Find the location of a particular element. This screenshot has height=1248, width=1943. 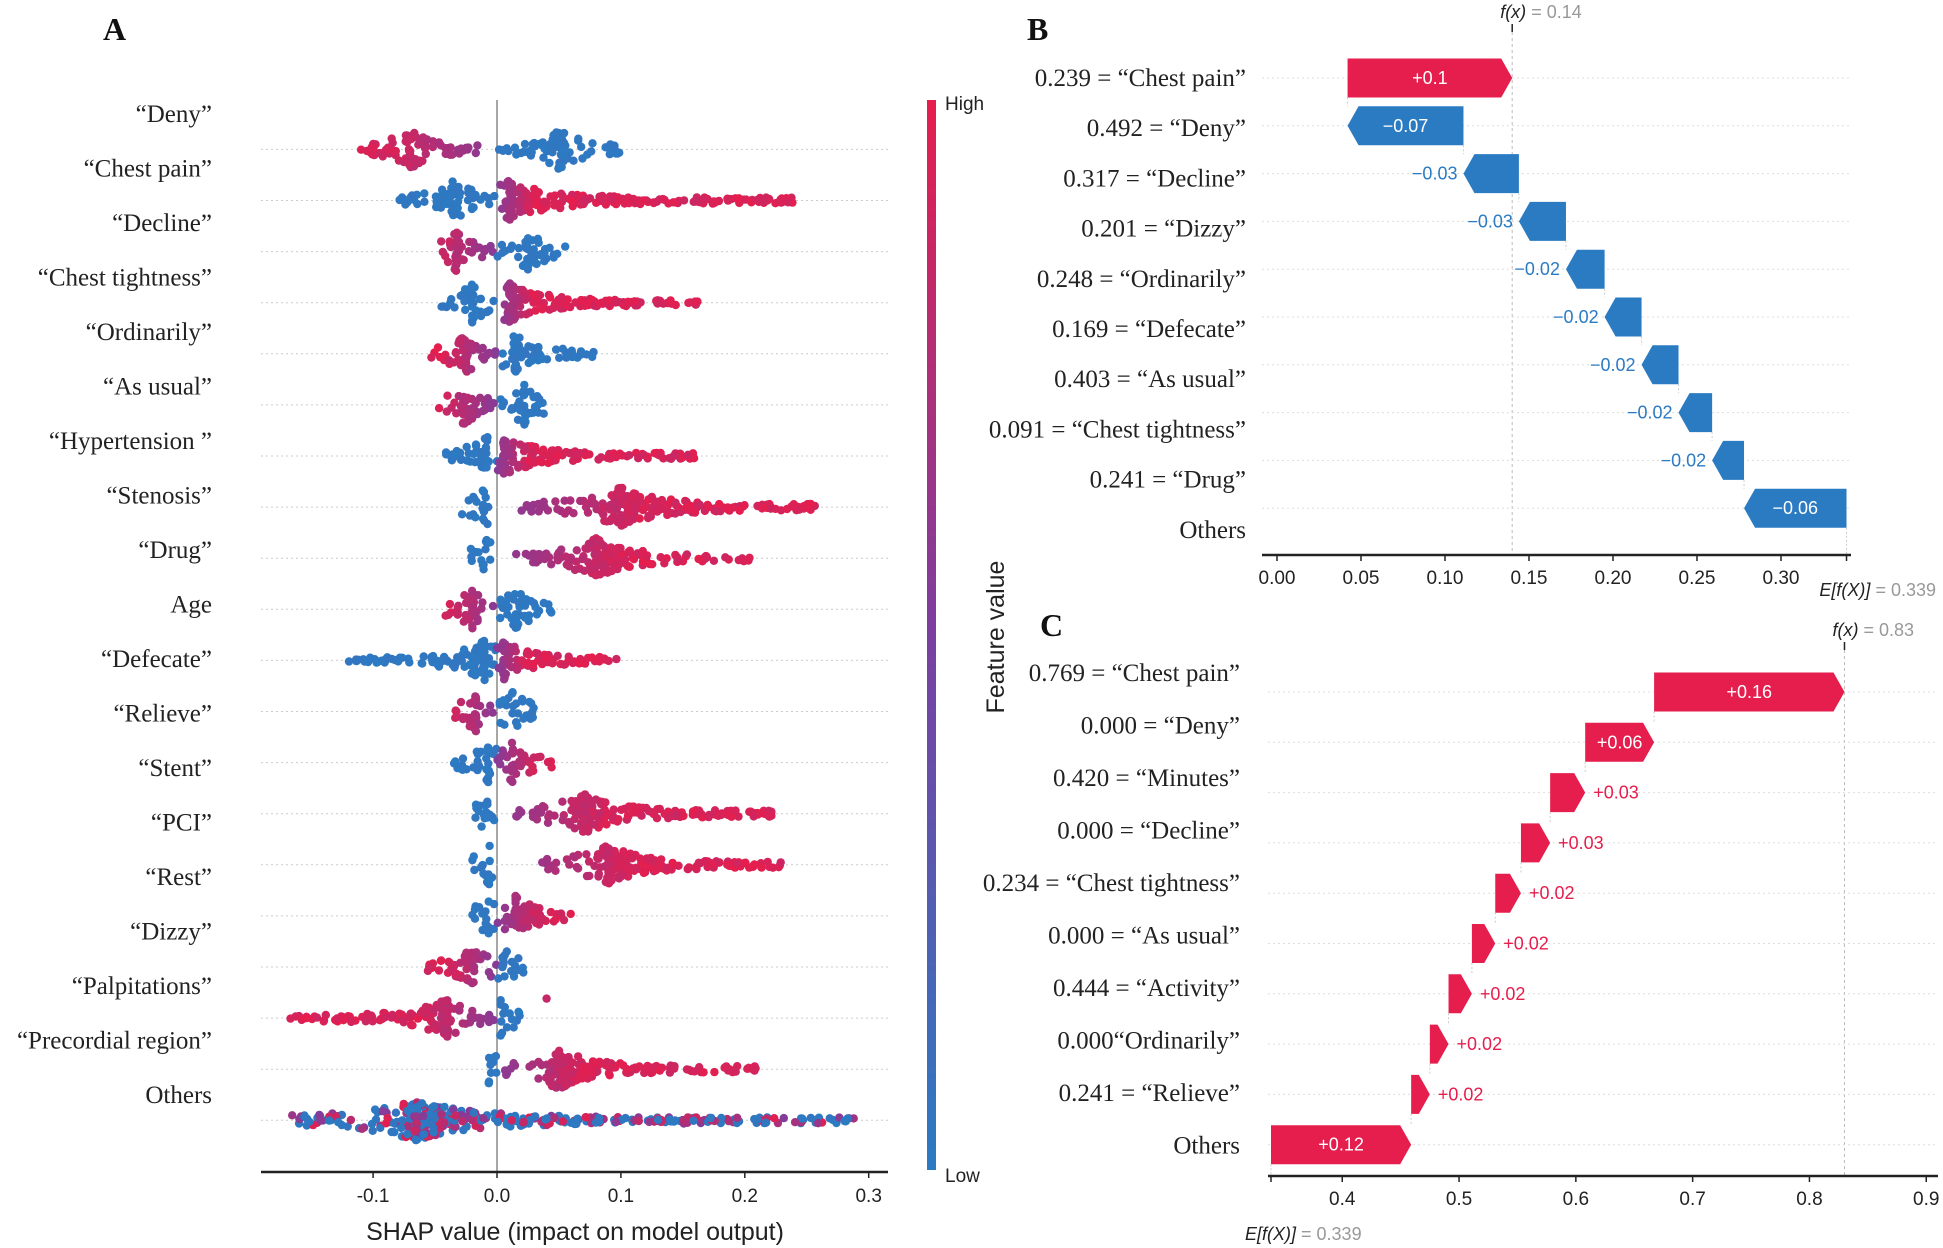

contribution-value-label: −0.02 is located at coordinates (1613, 365).